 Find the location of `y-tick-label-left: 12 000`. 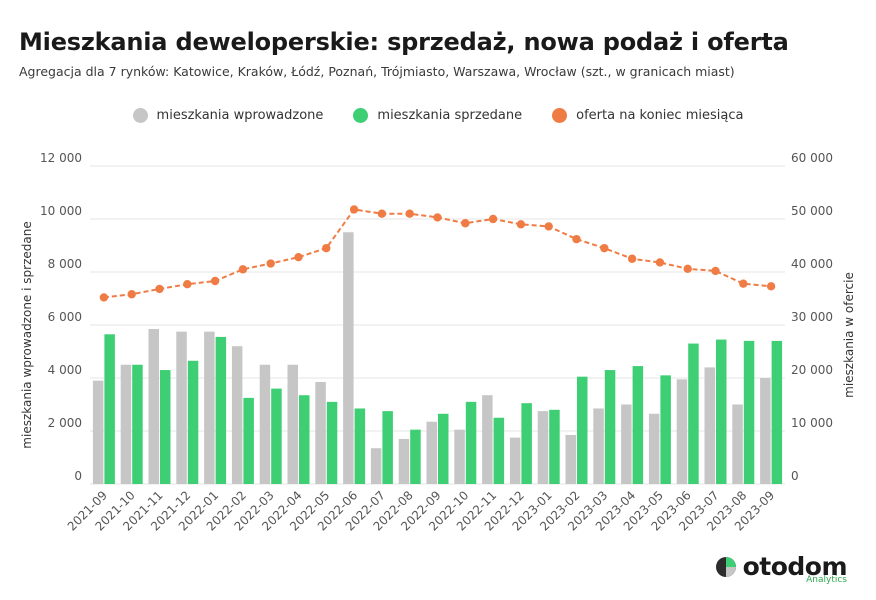

y-tick-label-left: 12 000 is located at coordinates (61, 158).